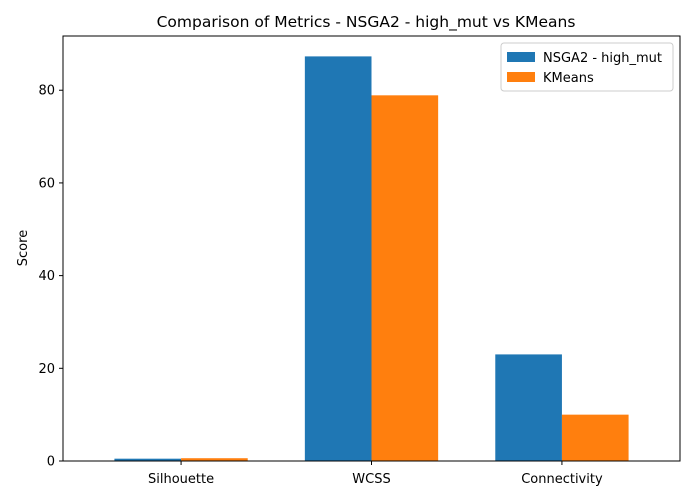 The width and height of the screenshot is (700, 500). I want to click on y-tick-label: 0, so click(51, 462).